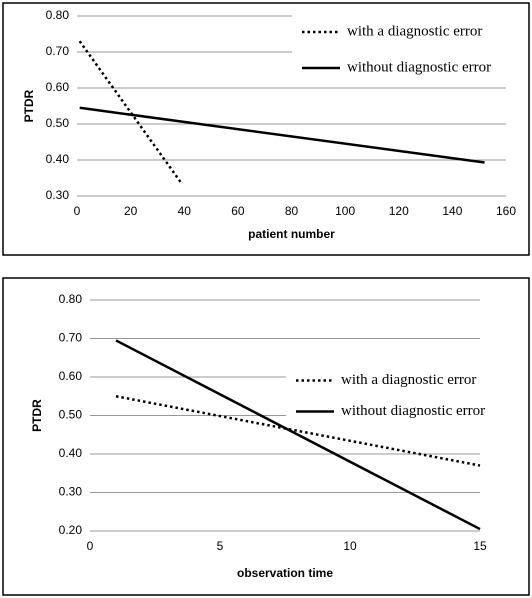  What do you see at coordinates (350, 546) in the screenshot?
I see `x-tick-label: 10` at bounding box center [350, 546].